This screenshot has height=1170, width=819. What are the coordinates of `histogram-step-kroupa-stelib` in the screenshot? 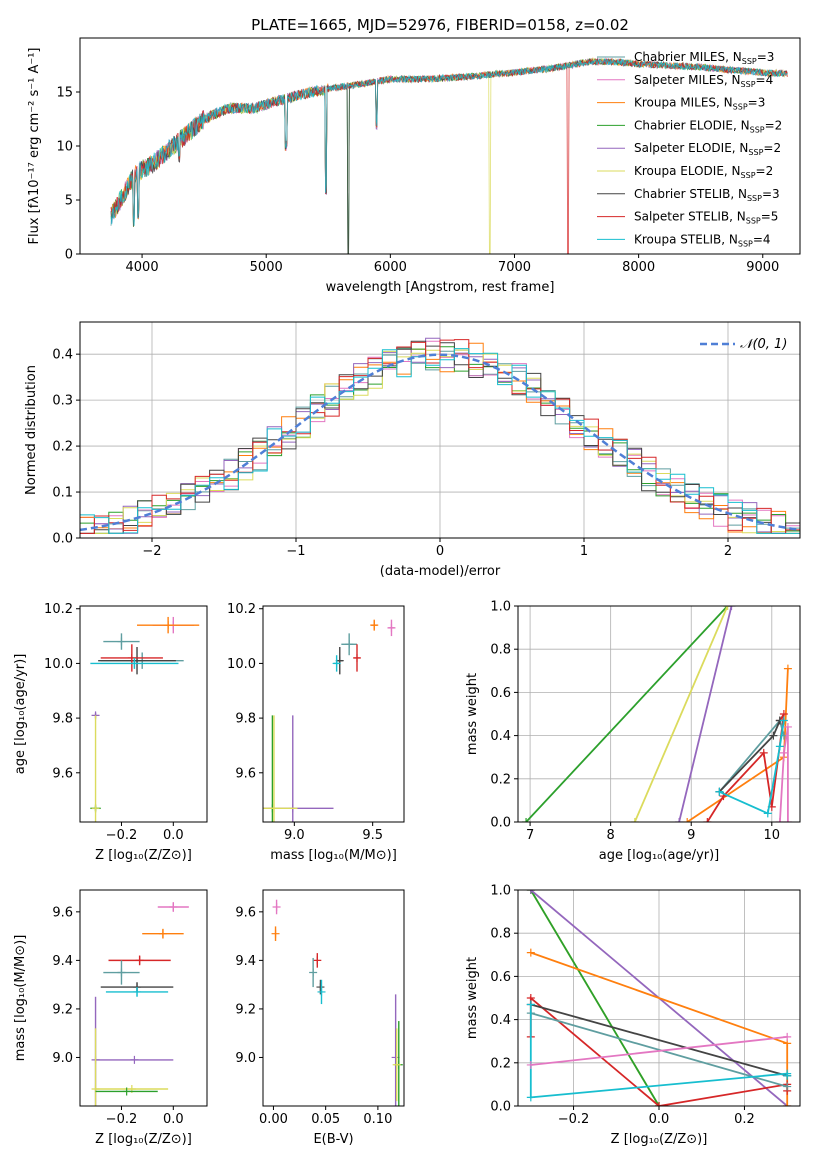 It's located at (440, 441).